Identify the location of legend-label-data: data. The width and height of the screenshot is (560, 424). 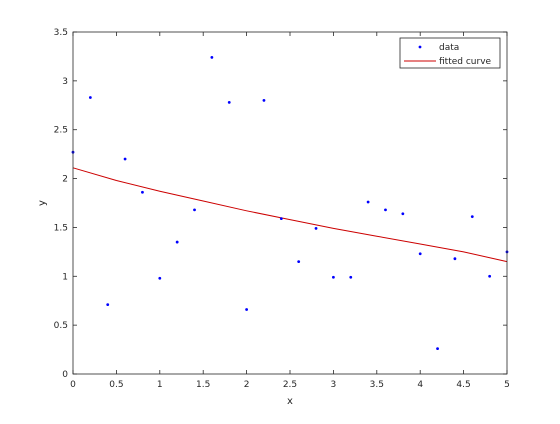
(449, 48).